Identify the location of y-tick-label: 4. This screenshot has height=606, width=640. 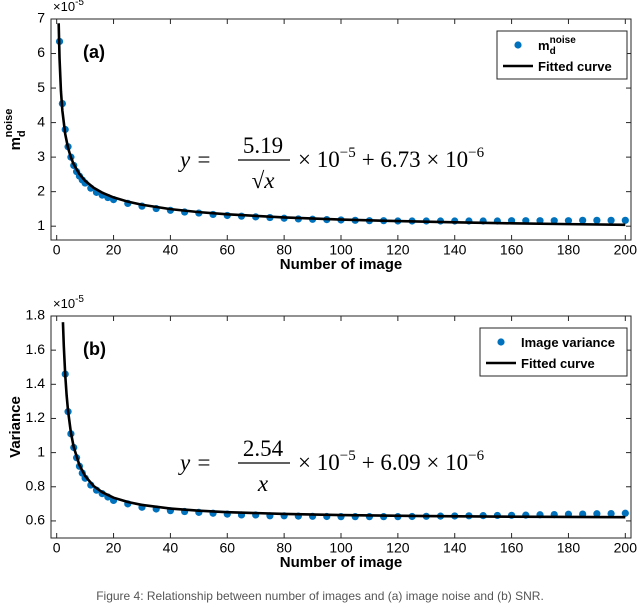
(41, 121).